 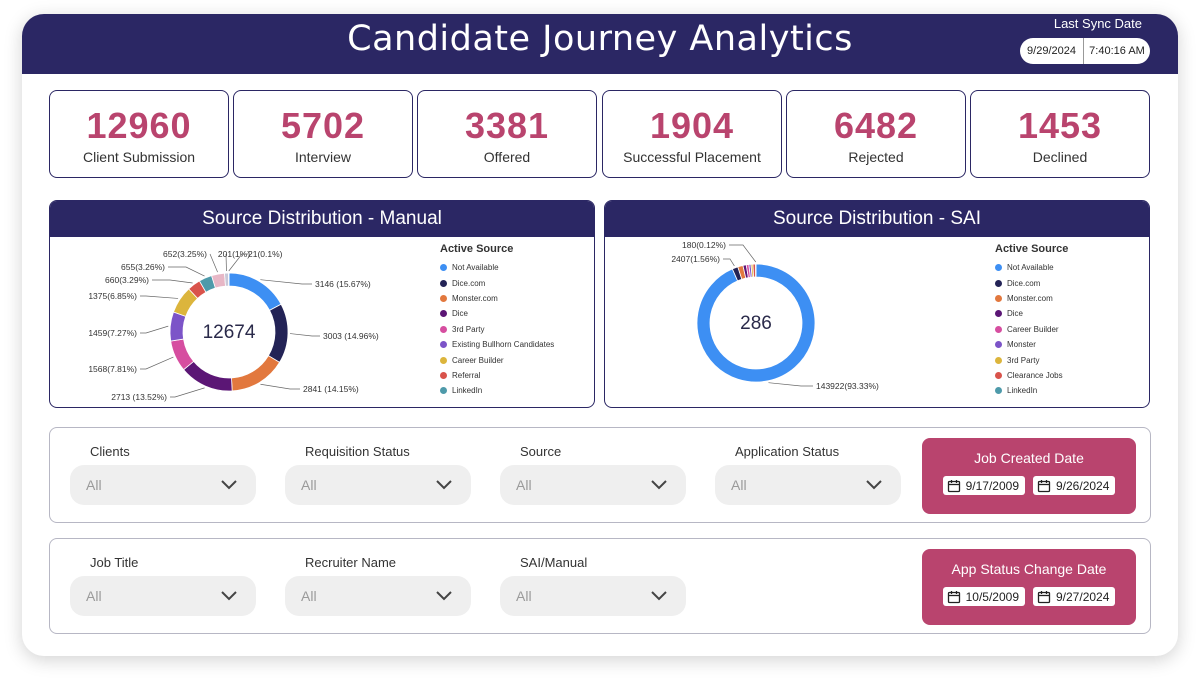 I want to click on kpi-value: 6482, so click(x=876, y=125).